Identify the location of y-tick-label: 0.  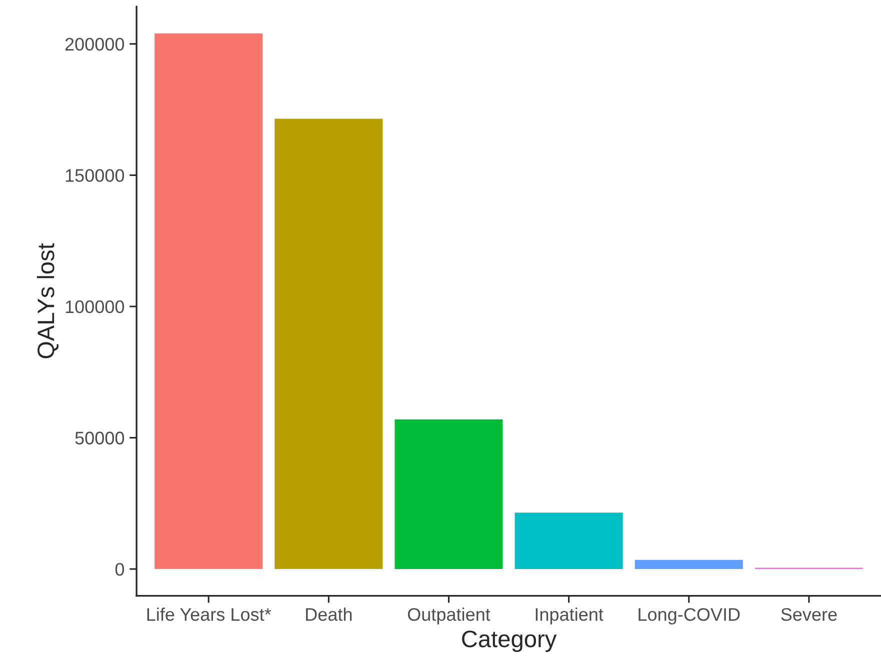
(119, 569).